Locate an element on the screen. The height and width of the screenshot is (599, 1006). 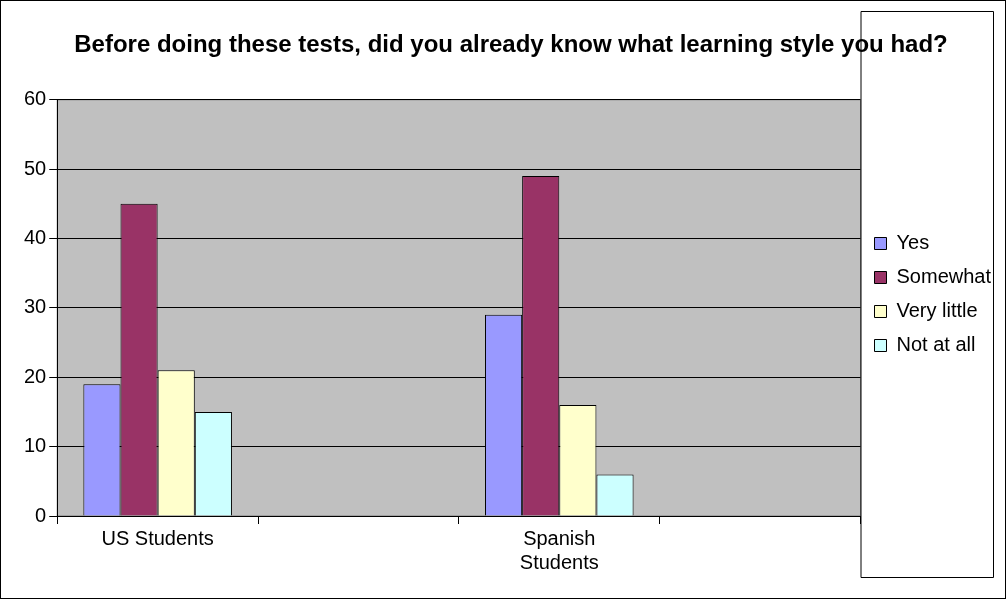
y-tick-label: 0 is located at coordinates (41, 514).